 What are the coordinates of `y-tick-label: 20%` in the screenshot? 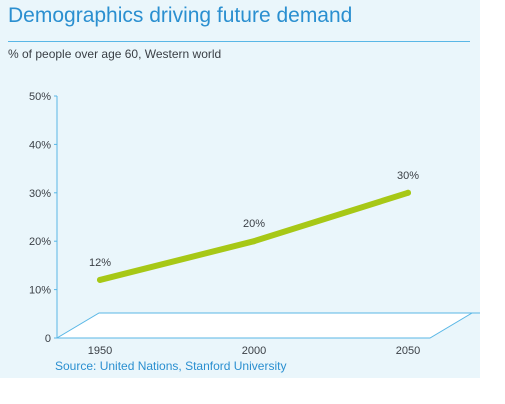 It's located at (40, 242).